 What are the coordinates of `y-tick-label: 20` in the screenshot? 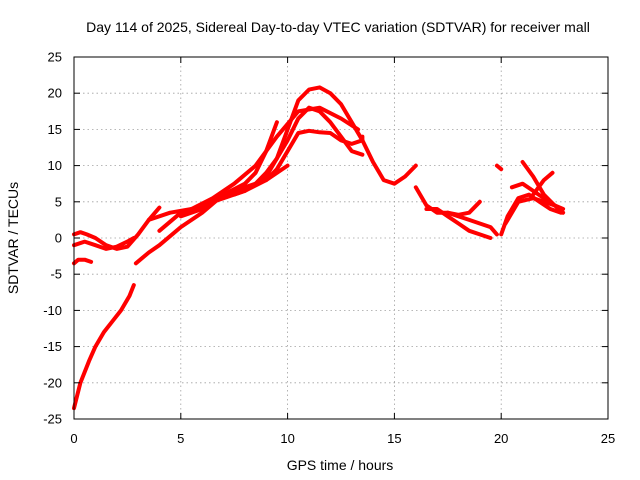 It's located at (55, 93).